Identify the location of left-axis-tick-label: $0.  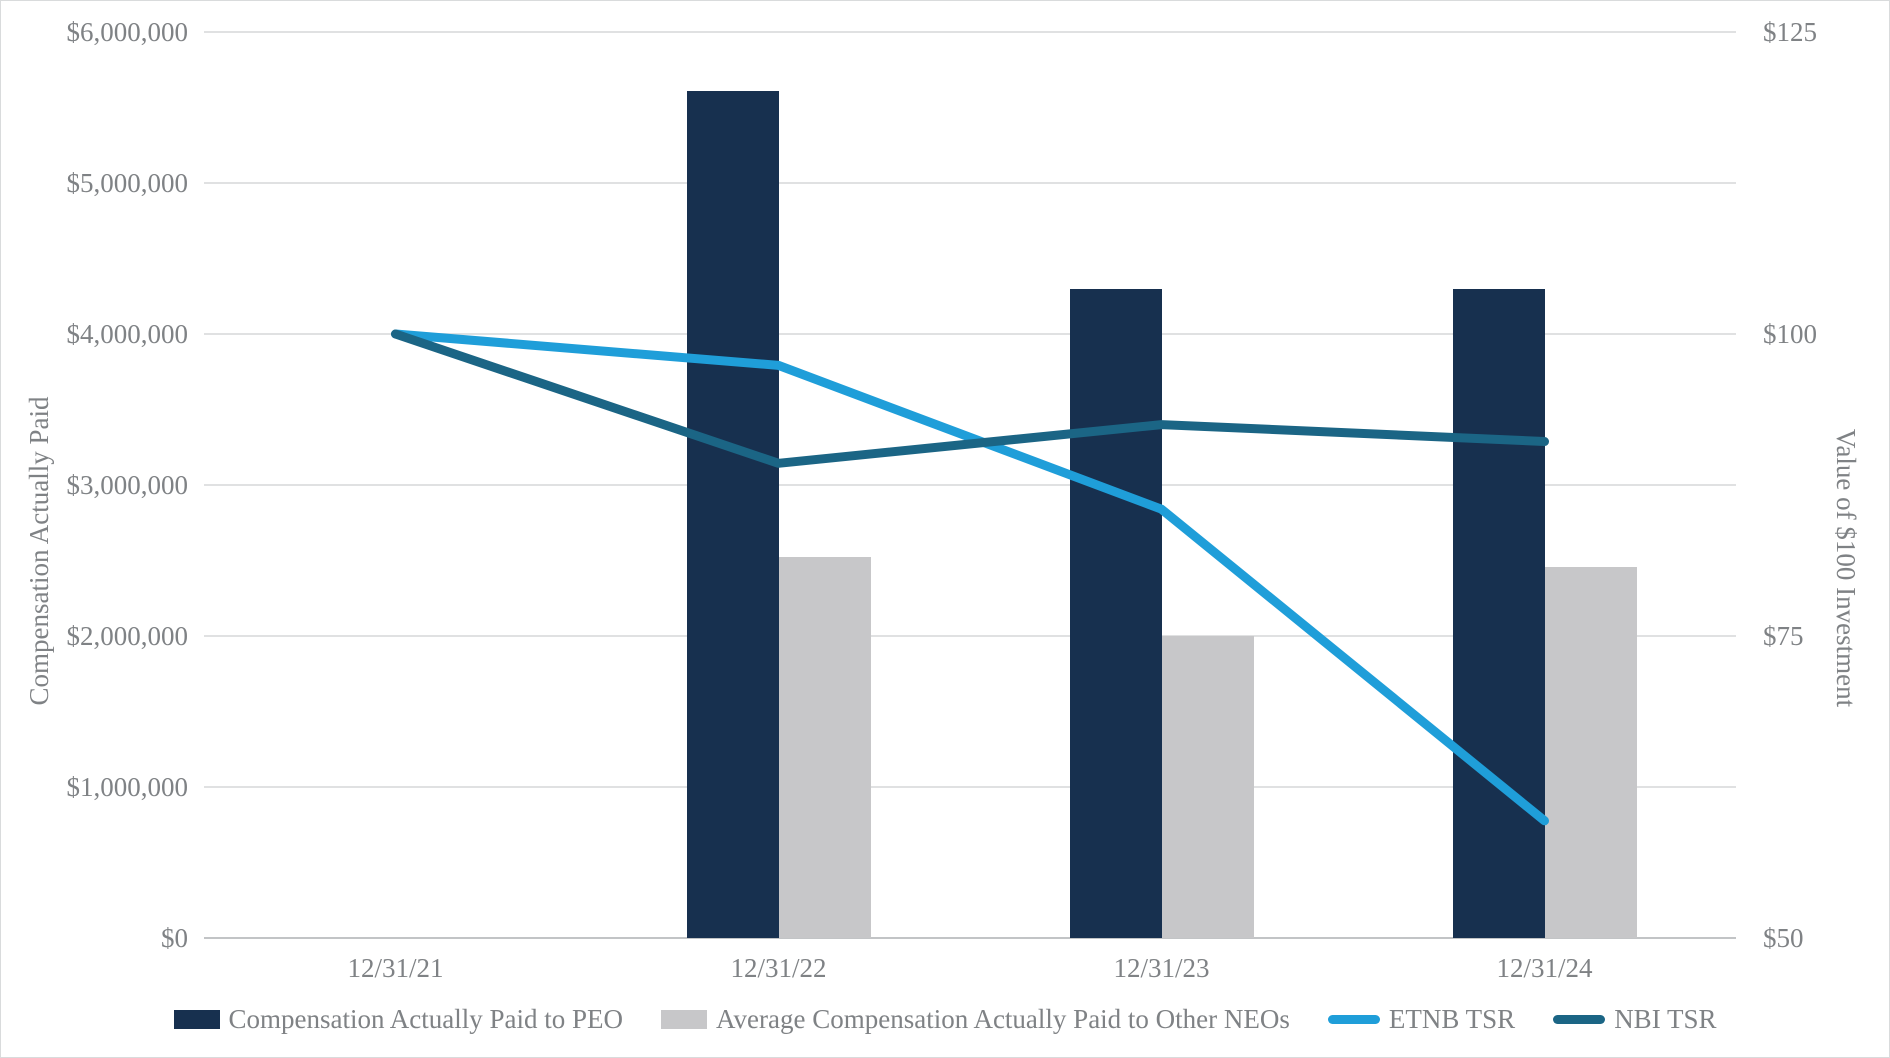
(174, 938).